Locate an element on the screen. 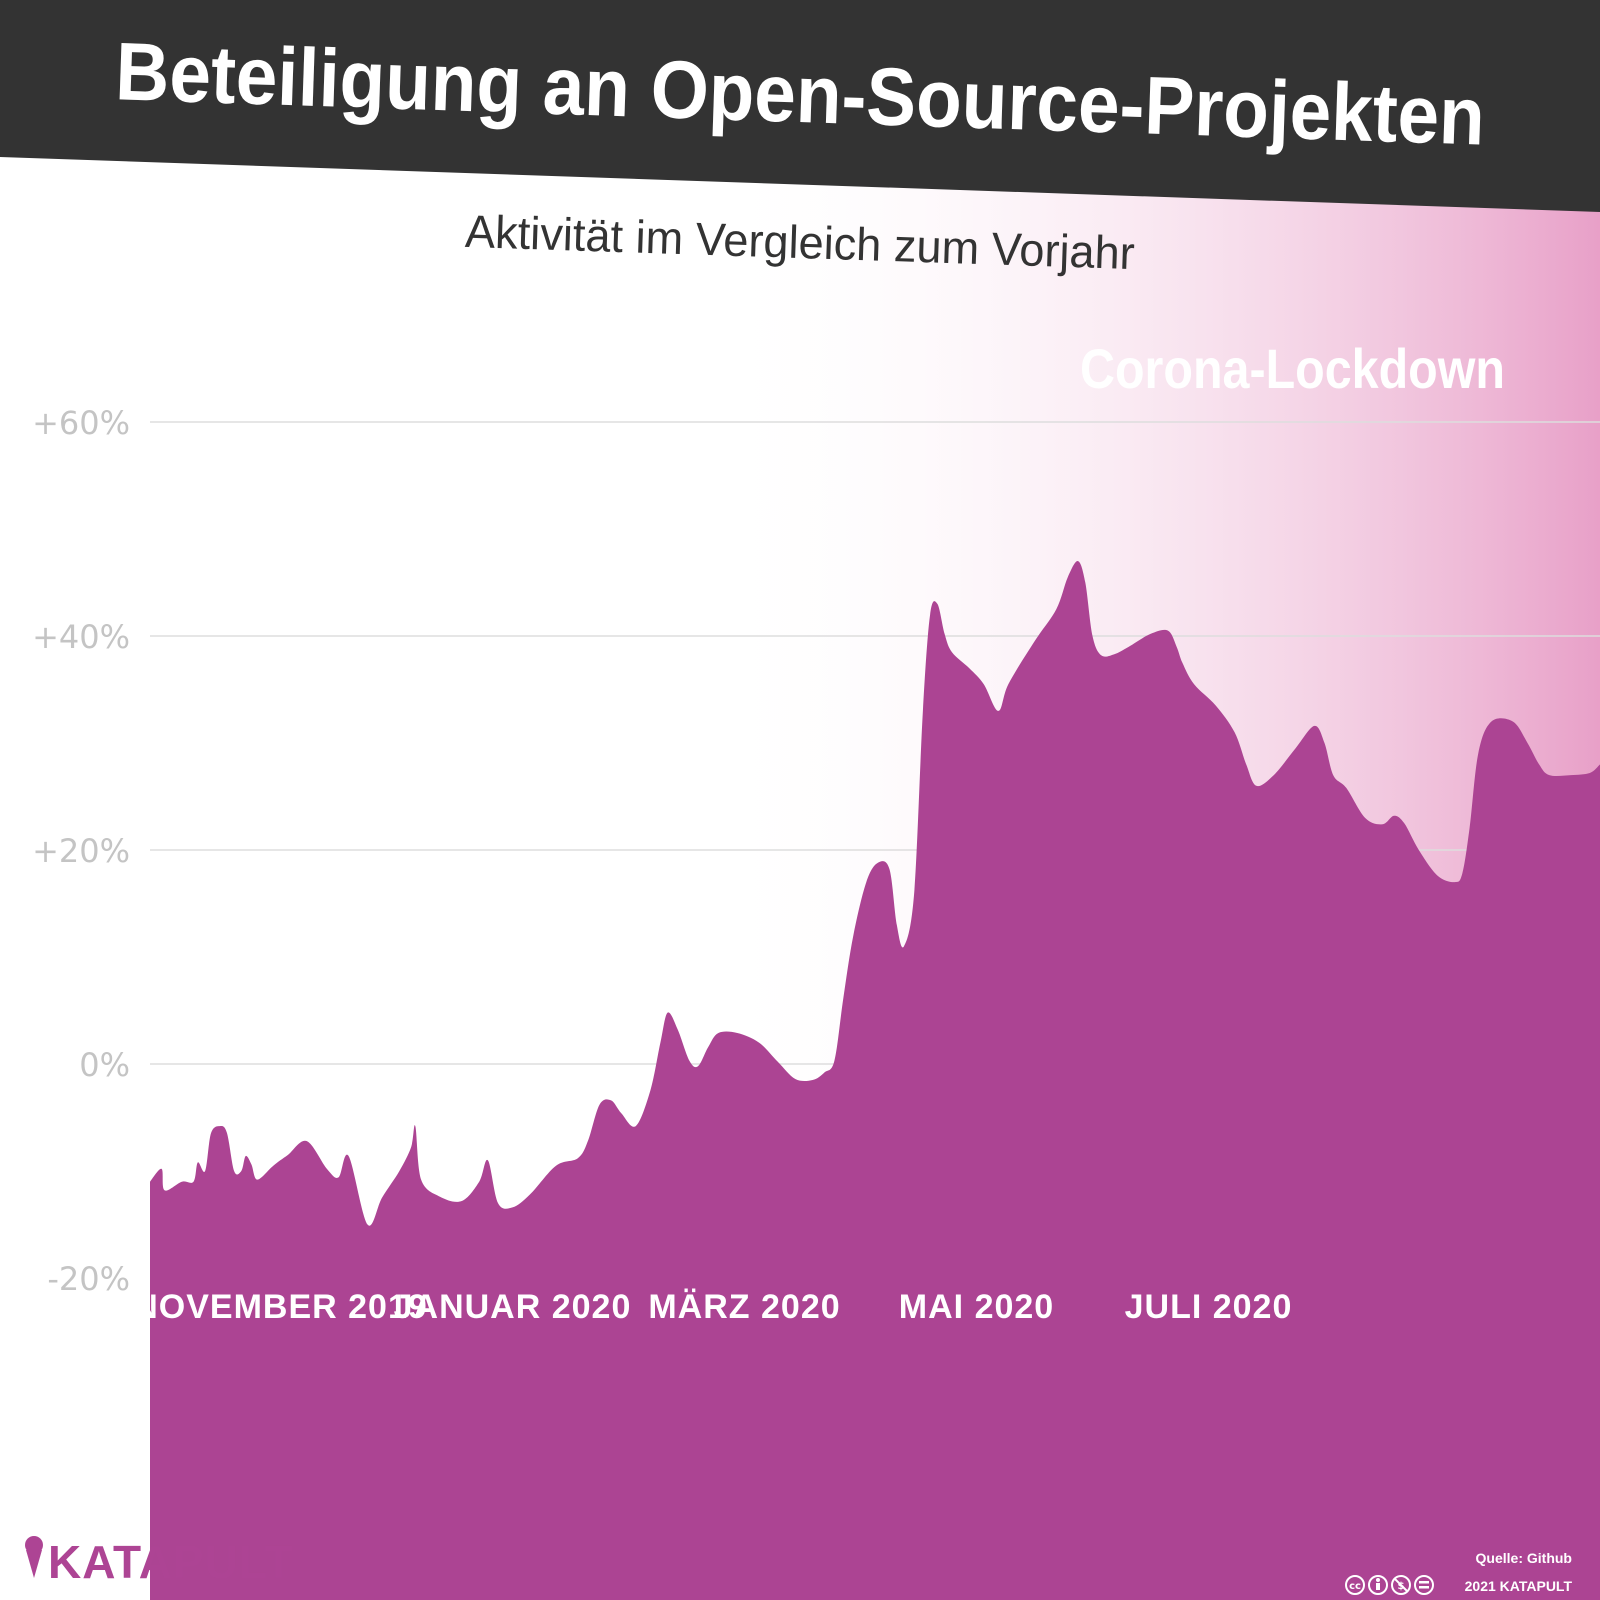 Image resolution: width=1600 pixels, height=1600 pixels. katapult-logo: KATAPULT is located at coordinates (159, 1562).